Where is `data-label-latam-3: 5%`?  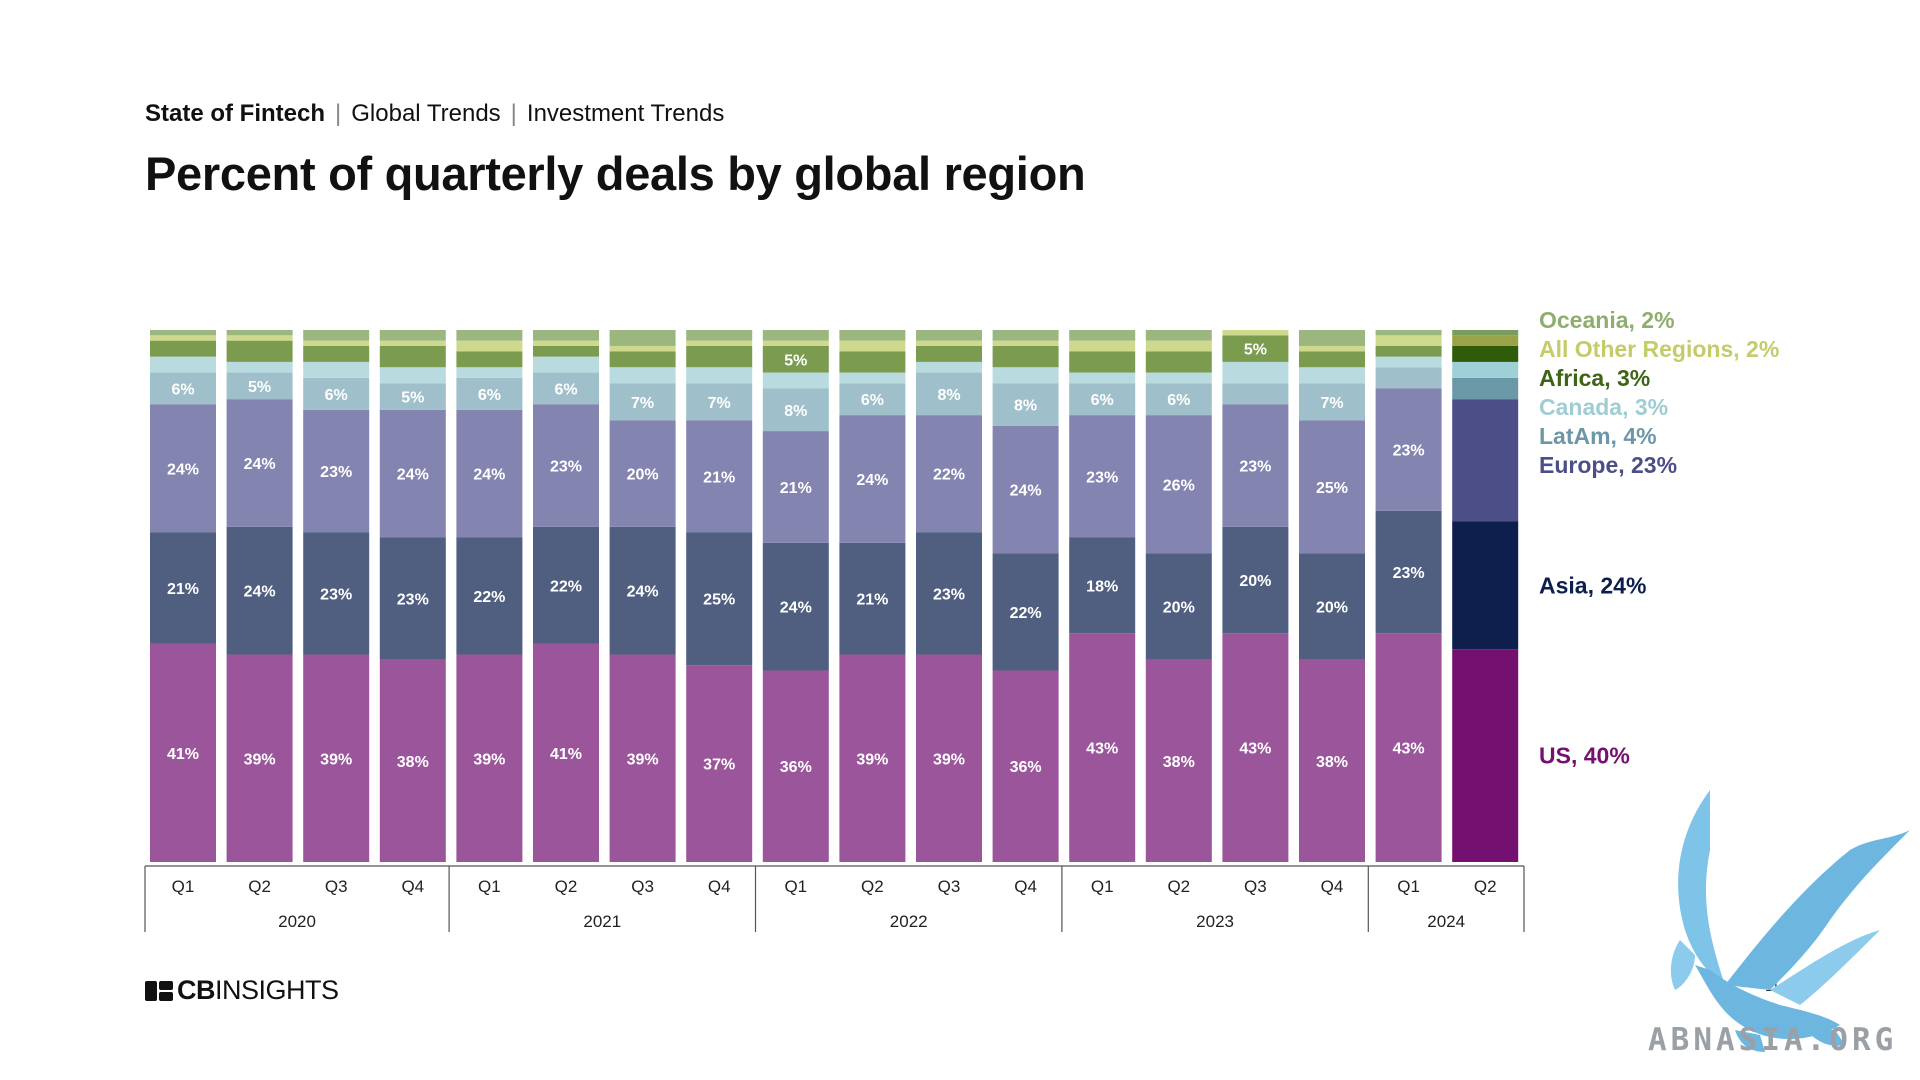
data-label-latam-3: 5% is located at coordinates (412, 398).